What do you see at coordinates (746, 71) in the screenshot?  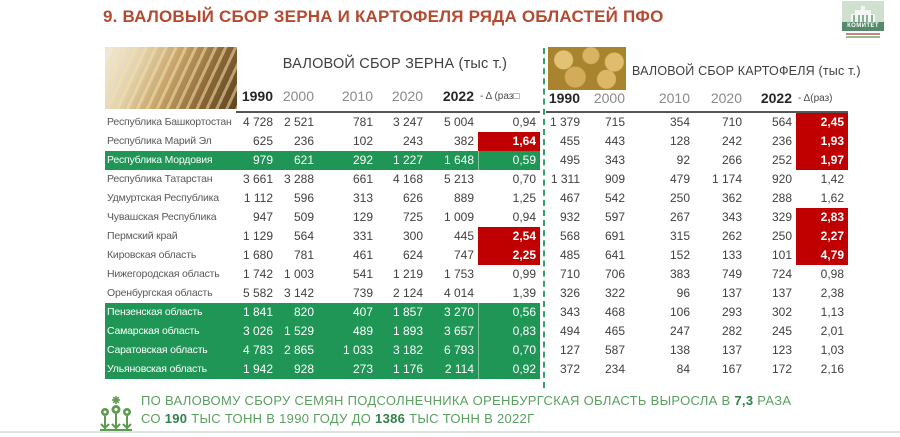 I see `potato-table-title: ВАЛОВОЙ СБОР КАРТОФЕЛЯ (тыс т.)` at bounding box center [746, 71].